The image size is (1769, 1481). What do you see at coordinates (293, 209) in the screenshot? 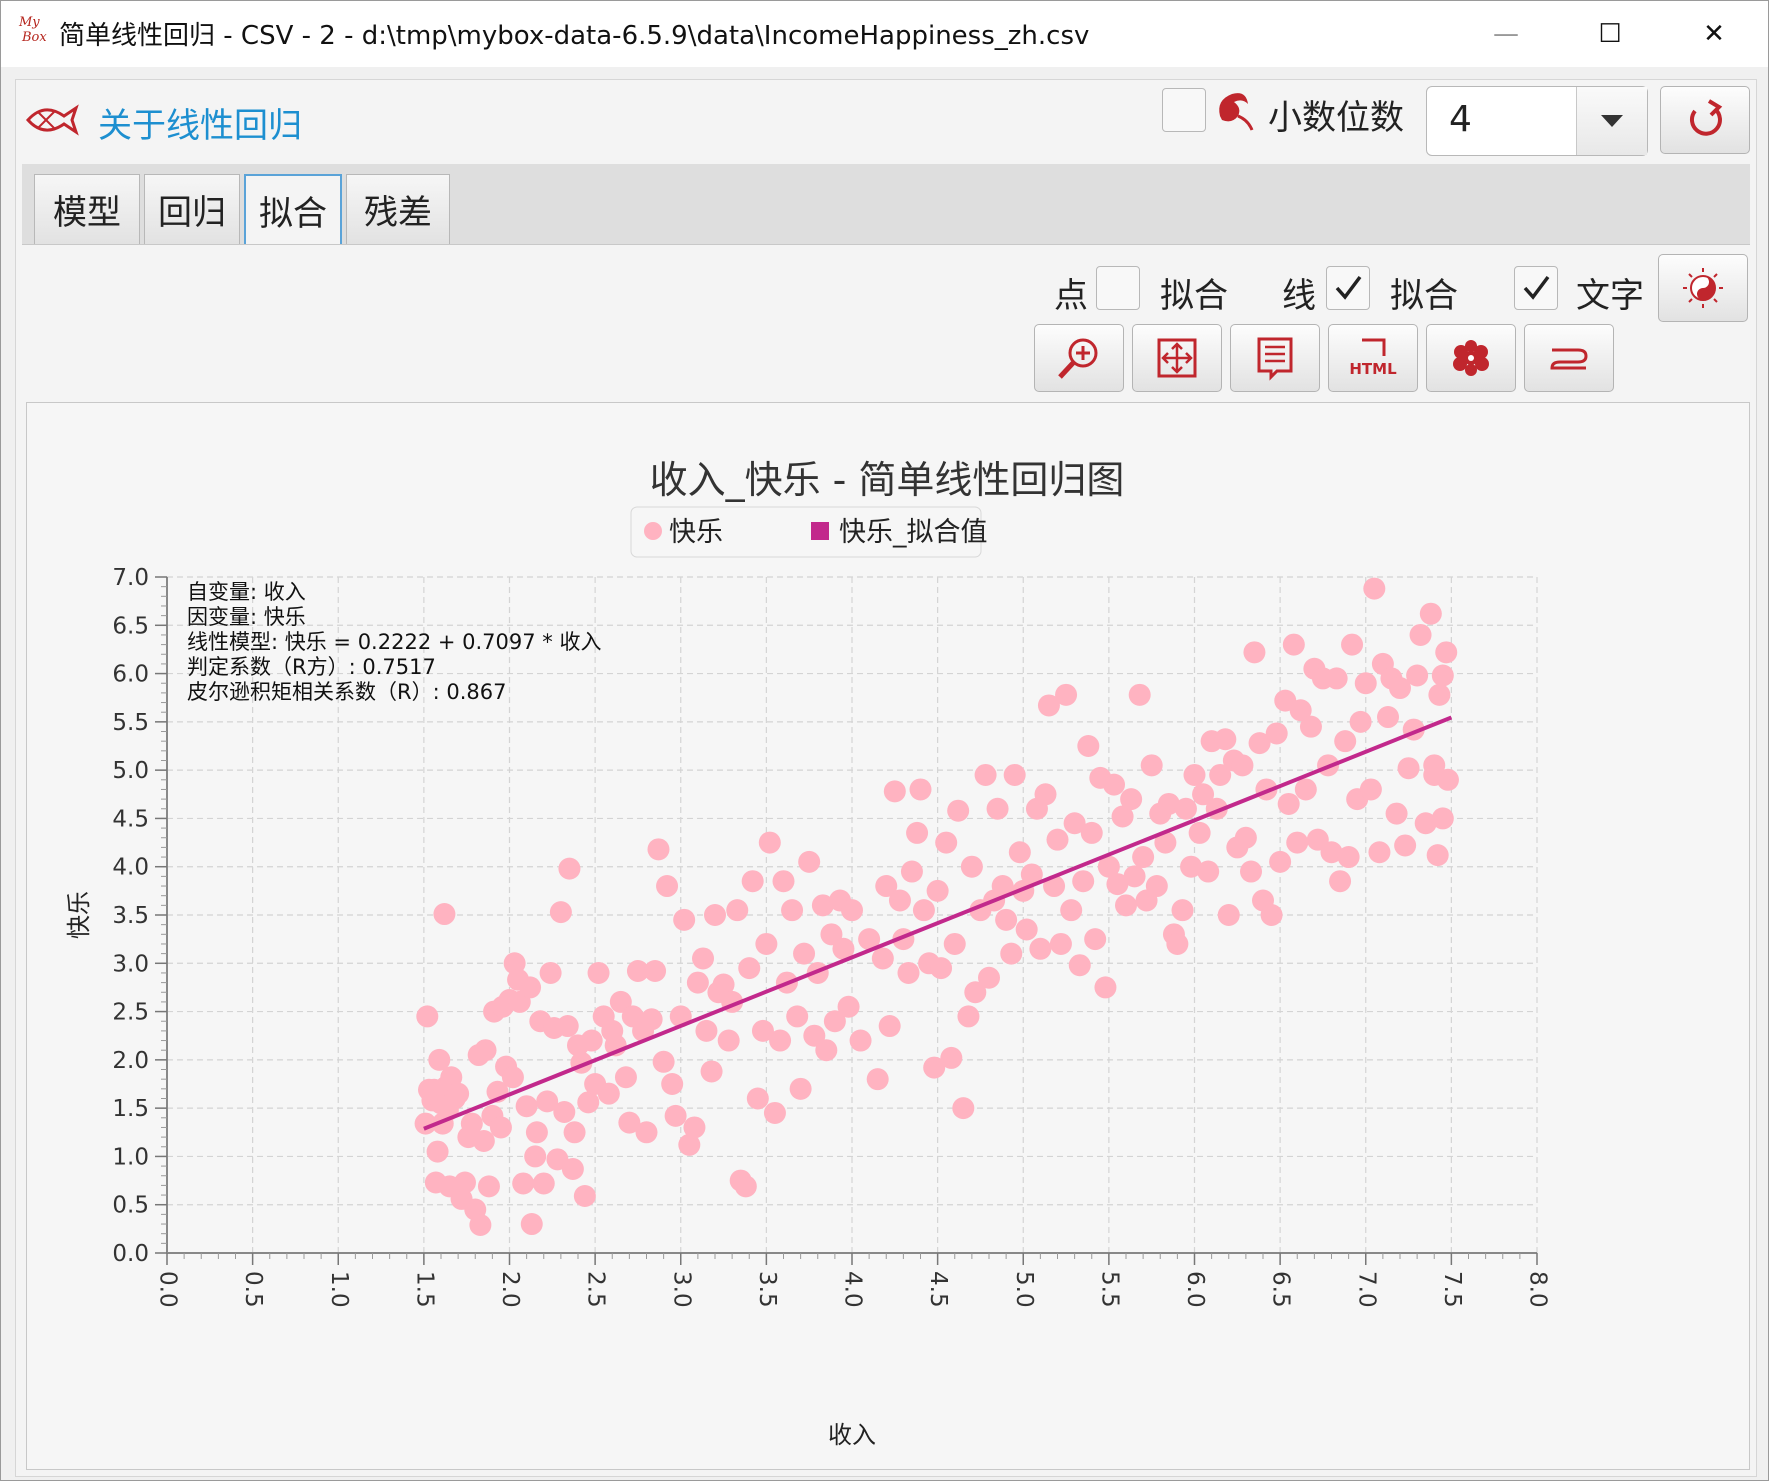
I see `tab-fit: 拟合` at bounding box center [293, 209].